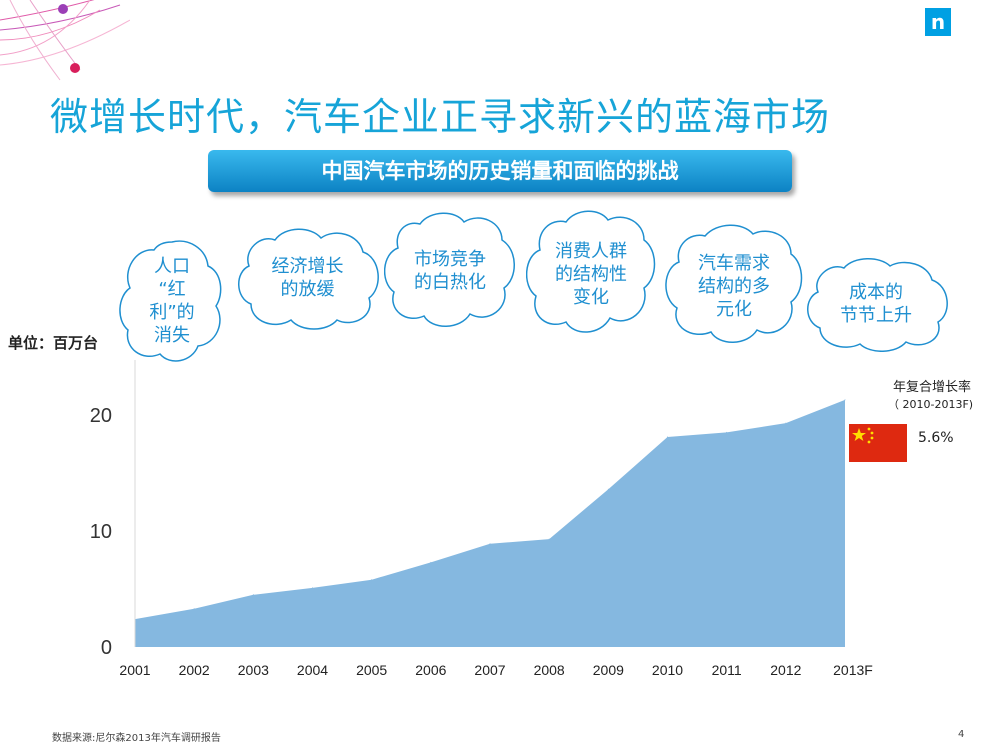 This screenshot has width=984, height=753. I want to click on cloud-callout-consumers: 消费人群 的结构性 变化, so click(591, 274).